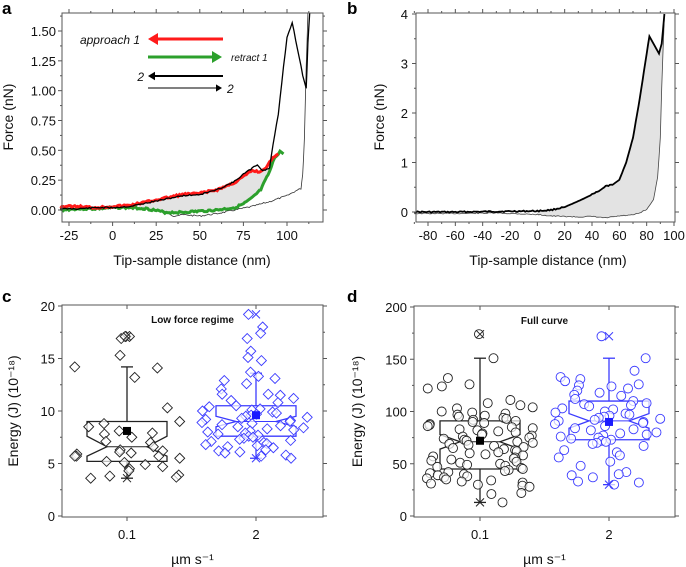 The height and width of the screenshot is (567, 686). What do you see at coordinates (156, 235) in the screenshot?
I see `x-tick-label: 25` at bounding box center [156, 235].